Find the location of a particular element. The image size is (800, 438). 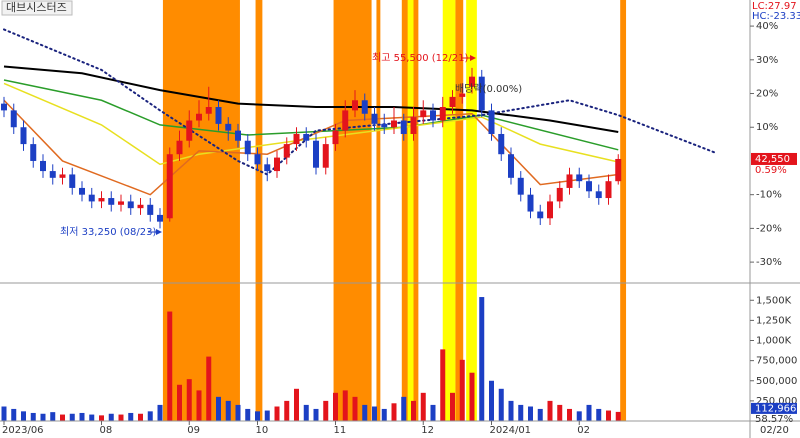

x-tick-label: 2023/06 is located at coordinates (23, 430).